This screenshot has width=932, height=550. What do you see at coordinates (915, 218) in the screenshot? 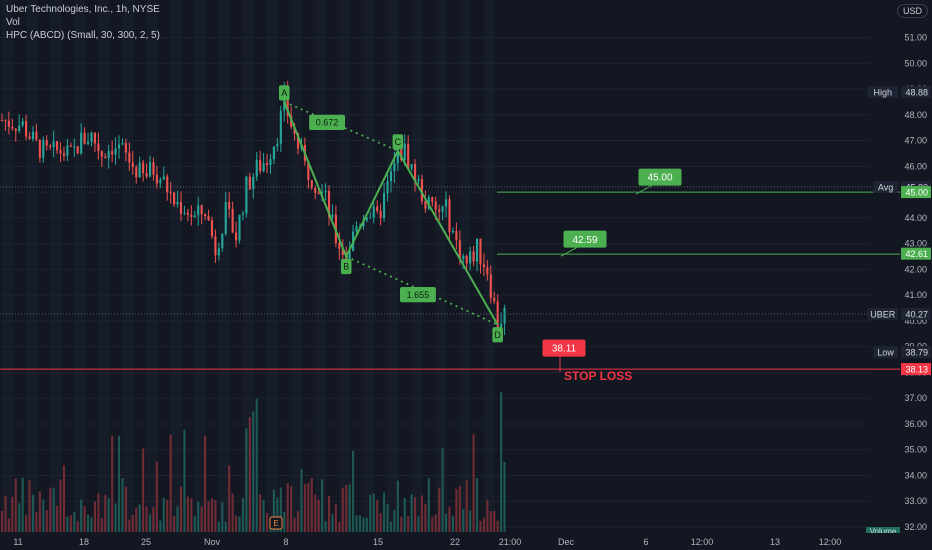
I see `y-tick-label: 44.00` at bounding box center [915, 218].